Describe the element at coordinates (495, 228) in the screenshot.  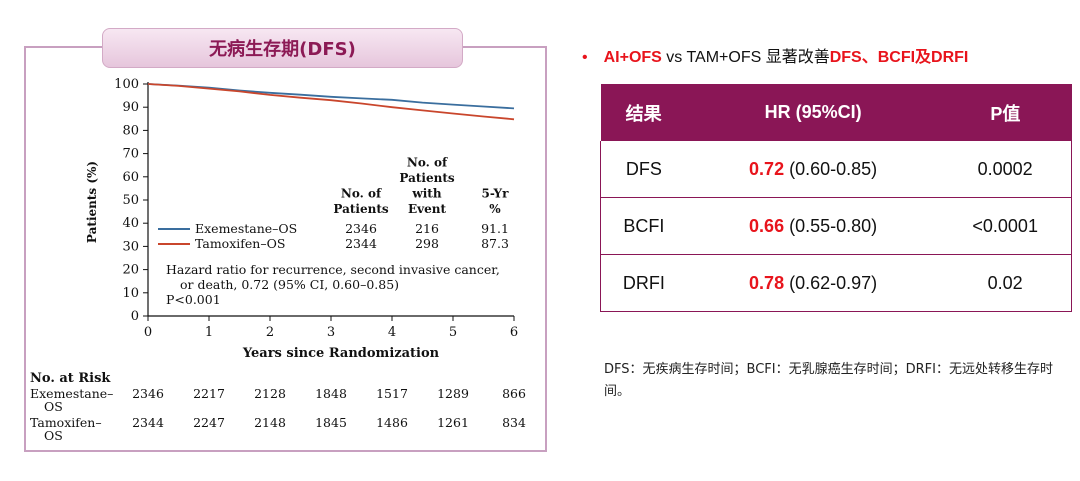
I see `summary-5yr: 91.1` at that location.